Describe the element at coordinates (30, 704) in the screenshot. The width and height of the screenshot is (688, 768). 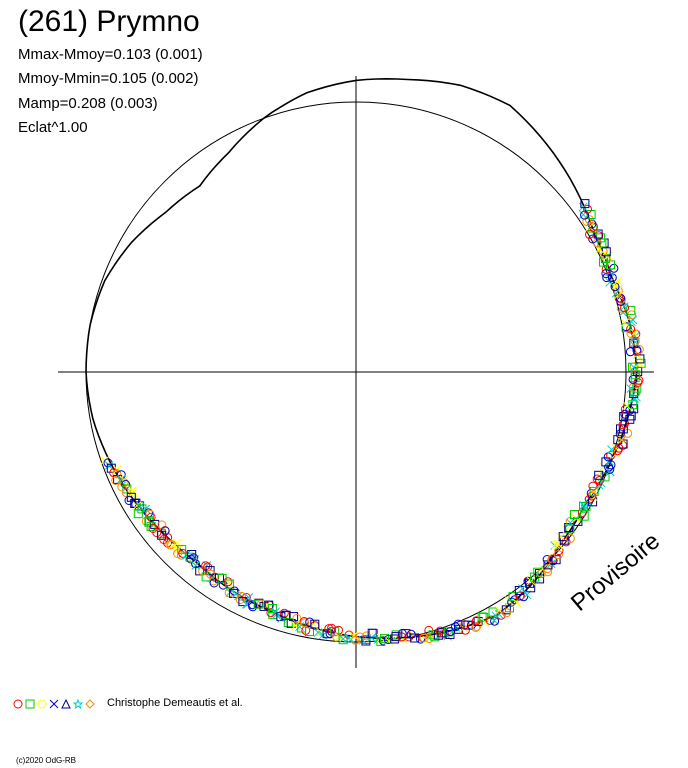
I see `legend-marker-square` at that location.